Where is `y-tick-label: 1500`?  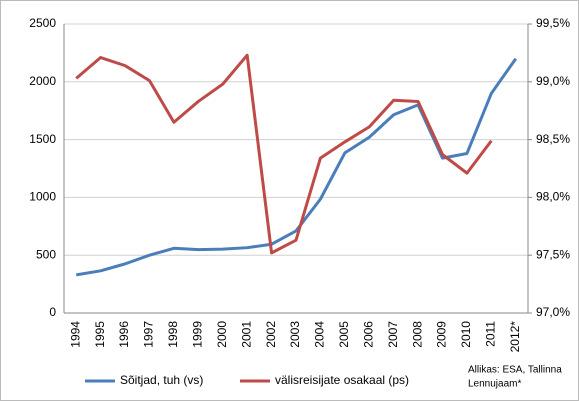
y-tick-label: 1500 is located at coordinates (42, 139).